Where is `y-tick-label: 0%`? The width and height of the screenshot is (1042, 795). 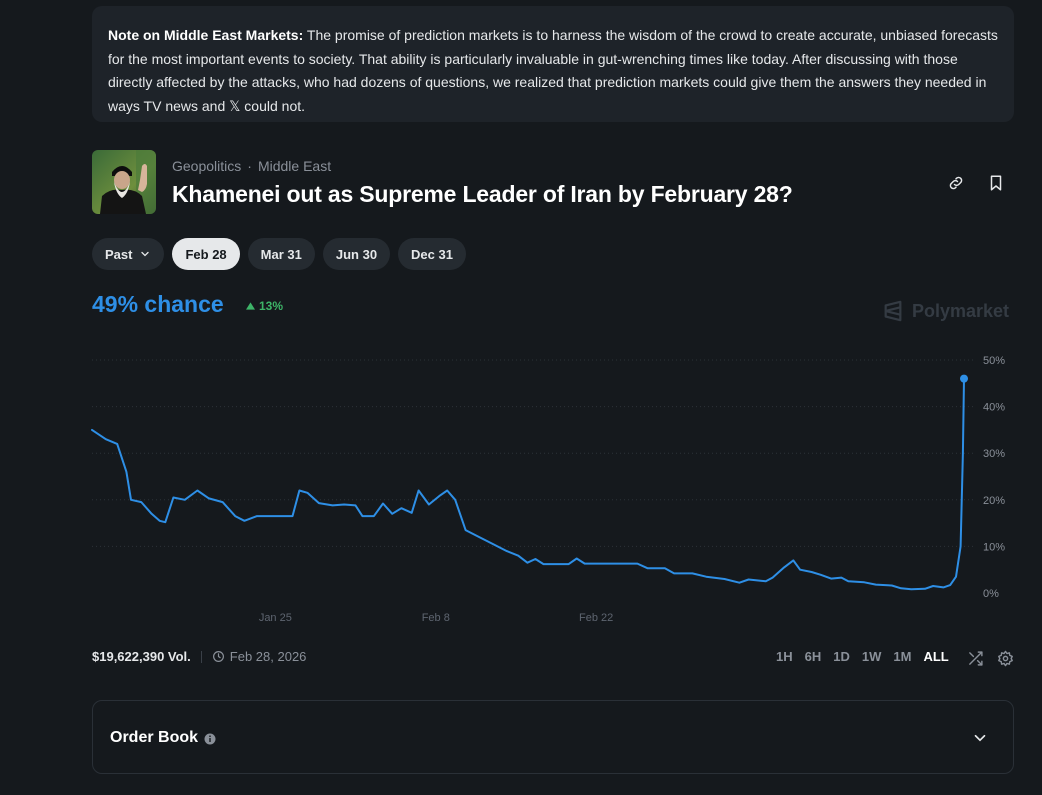 y-tick-label: 0% is located at coordinates (991, 594).